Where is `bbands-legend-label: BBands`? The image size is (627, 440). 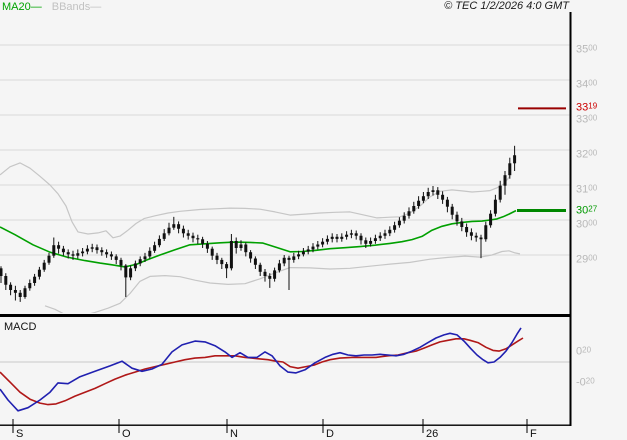 bbands-legend-label: BBands is located at coordinates (71, 7).